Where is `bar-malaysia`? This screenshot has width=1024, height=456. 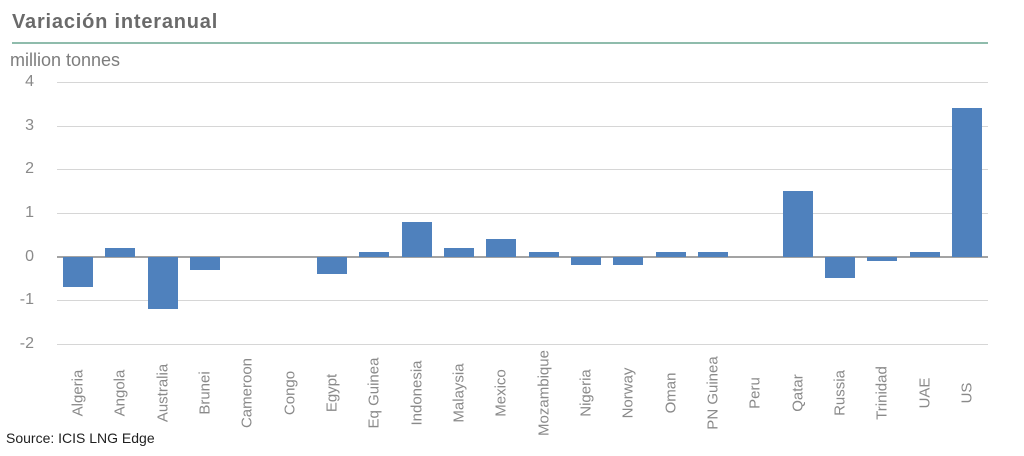 bar-malaysia is located at coordinates (459, 252).